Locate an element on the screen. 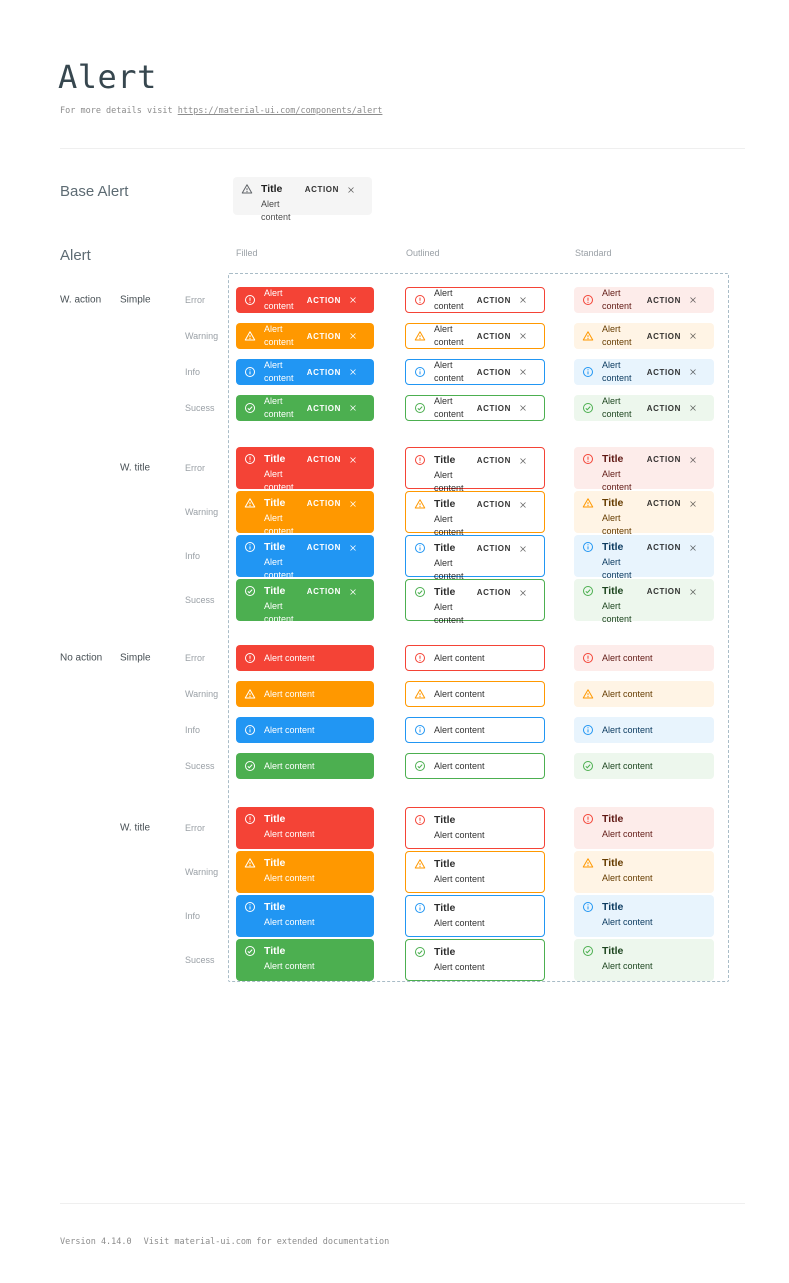  group-label-w-action: W. action is located at coordinates (81, 300).